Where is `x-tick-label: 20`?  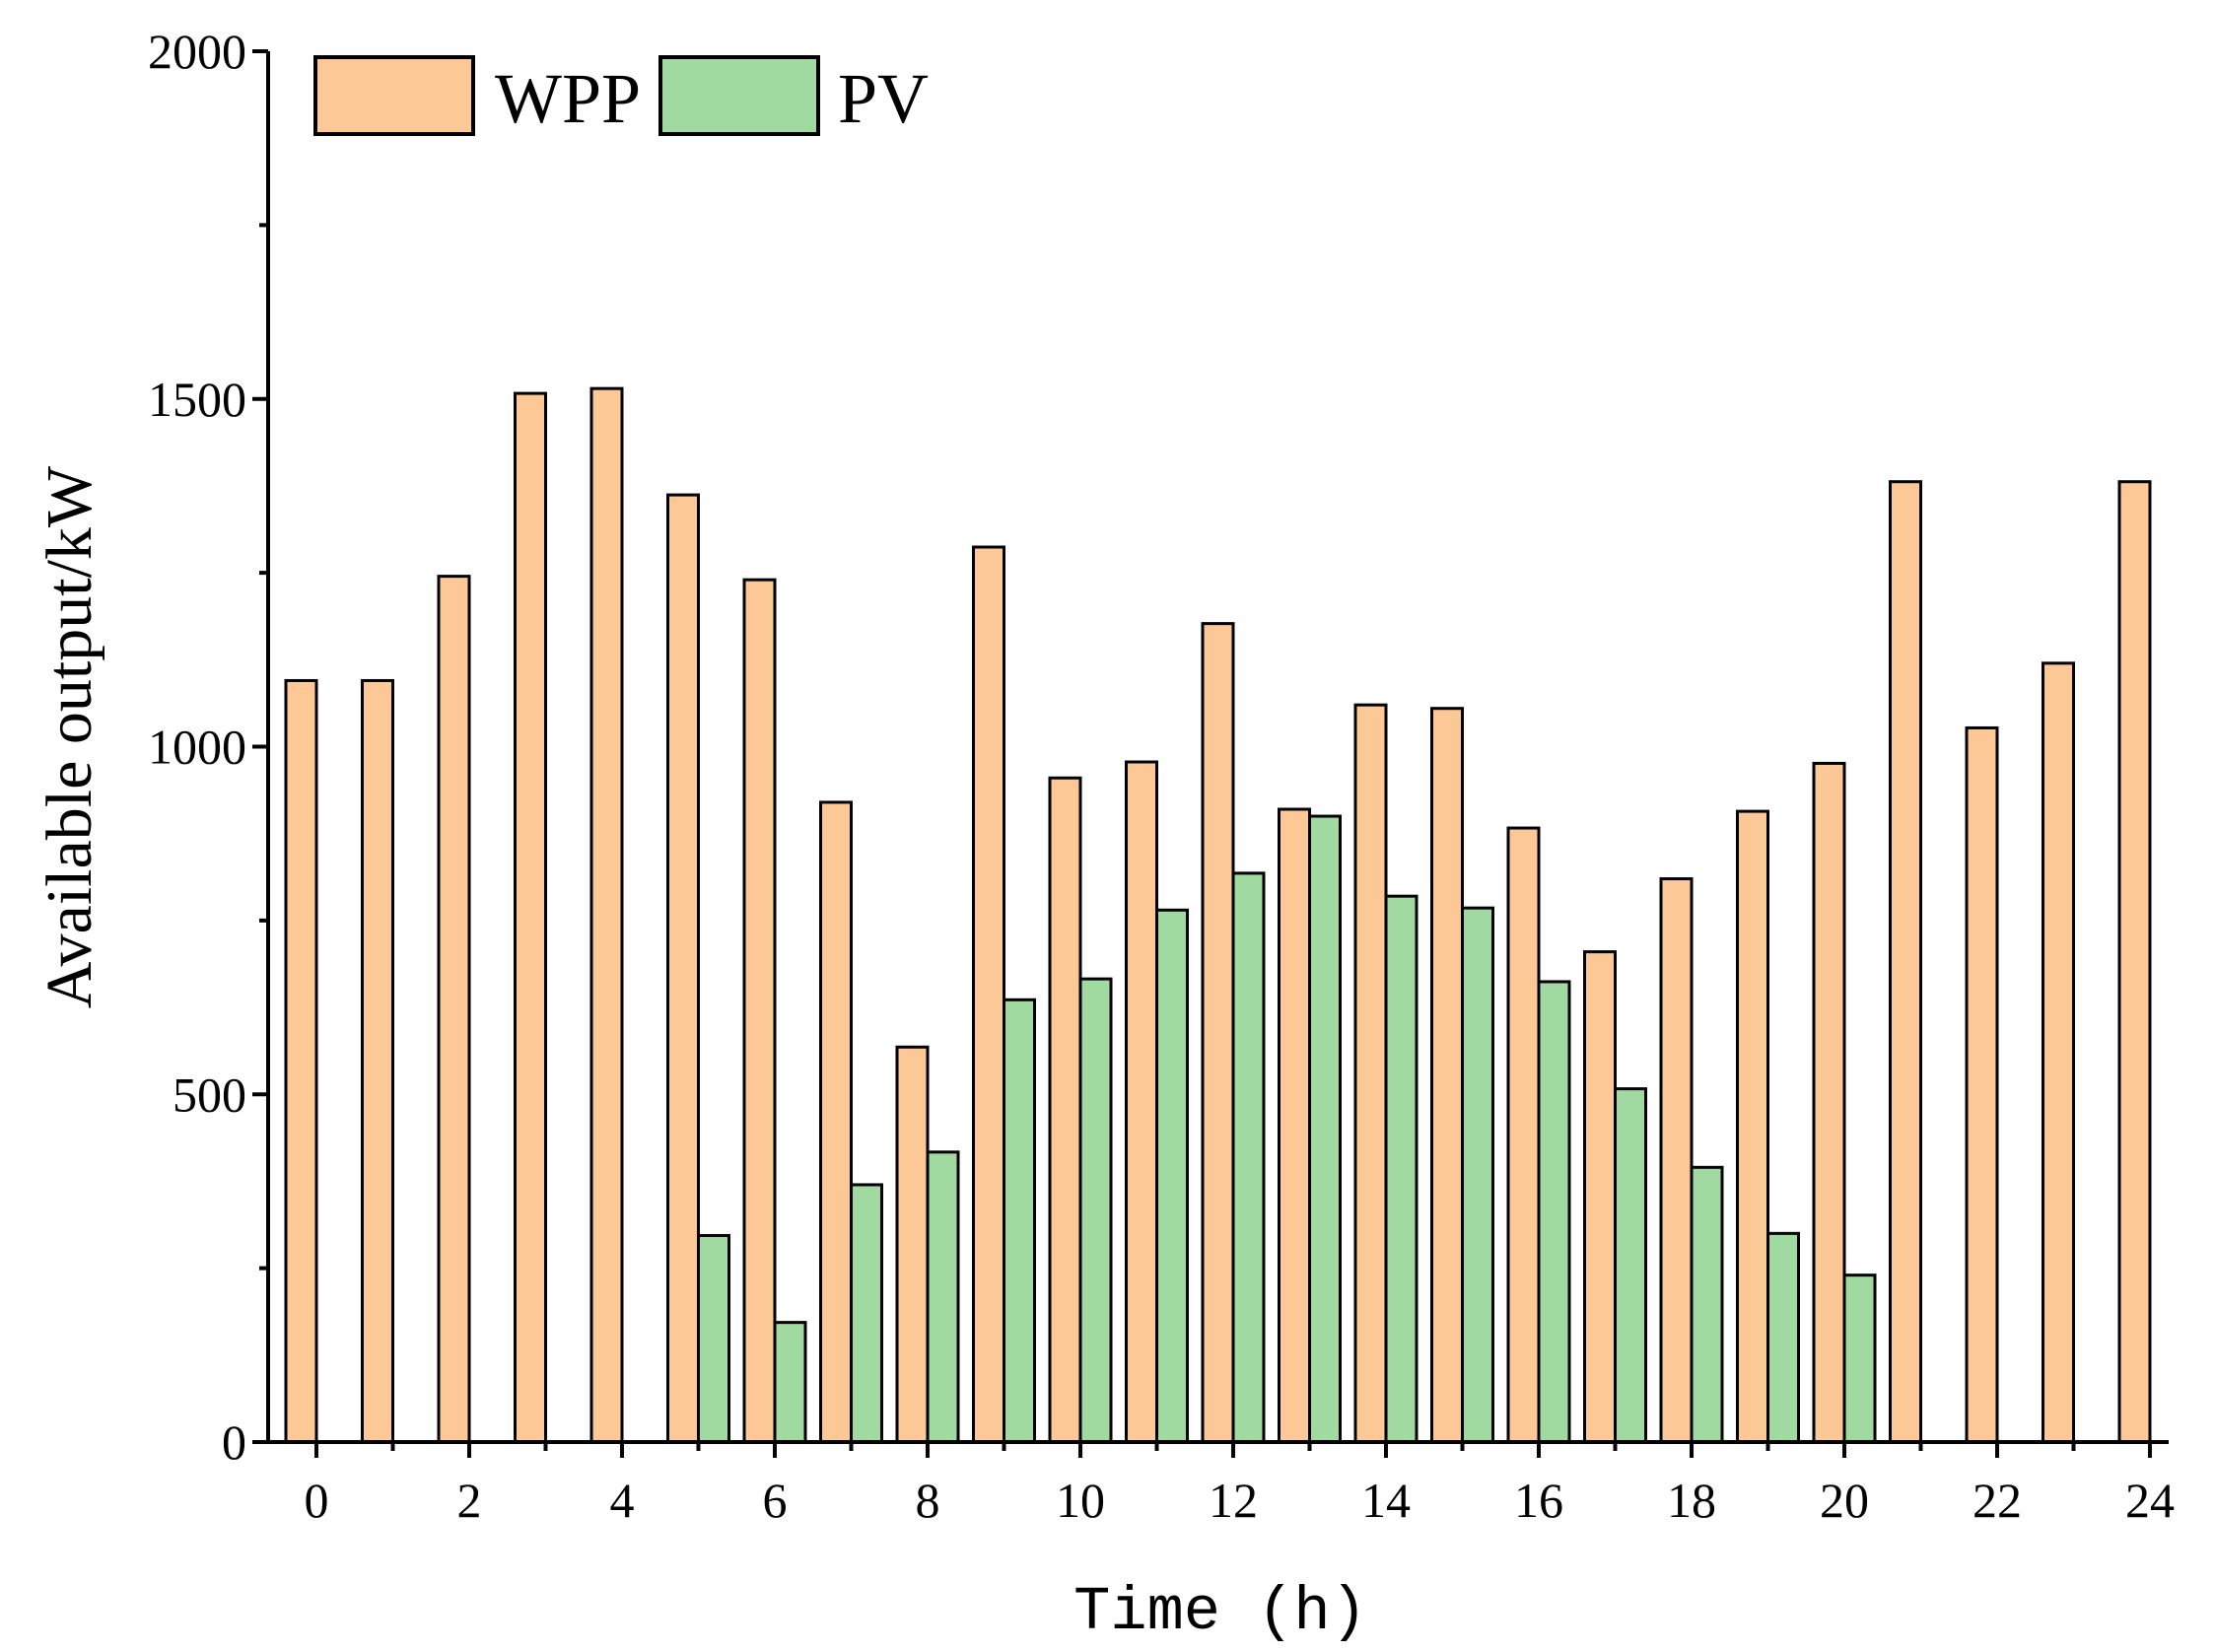
x-tick-label: 20 is located at coordinates (1844, 1500).